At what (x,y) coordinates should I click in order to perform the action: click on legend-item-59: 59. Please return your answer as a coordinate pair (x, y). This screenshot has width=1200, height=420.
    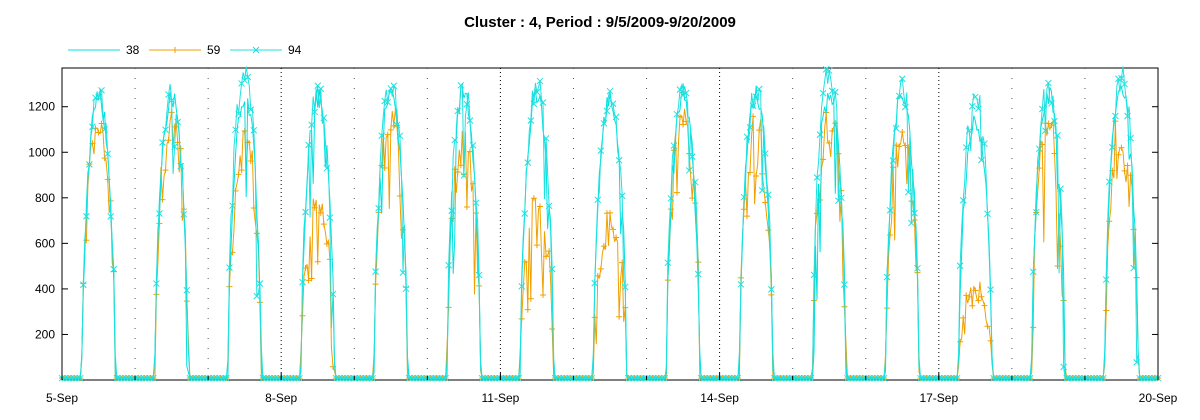
    Looking at the image, I should click on (185, 50).